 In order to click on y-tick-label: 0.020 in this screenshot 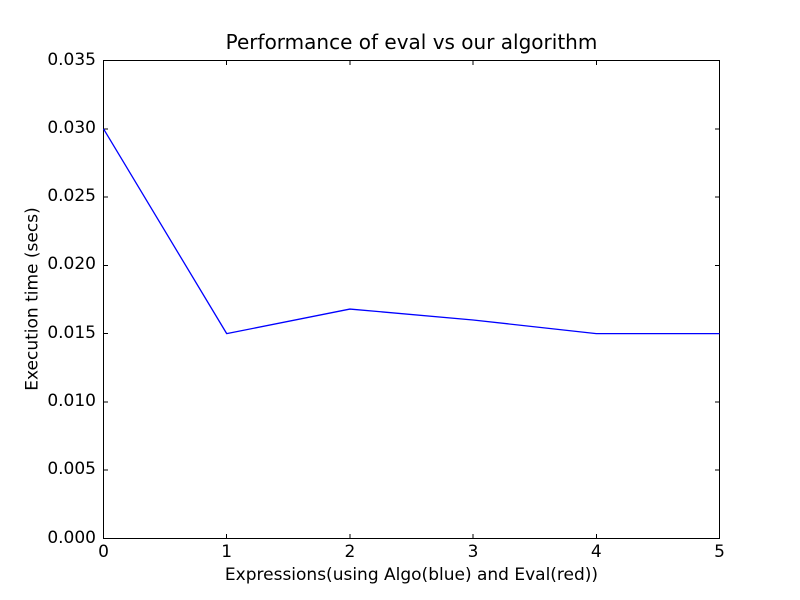, I will do `click(71, 264)`.